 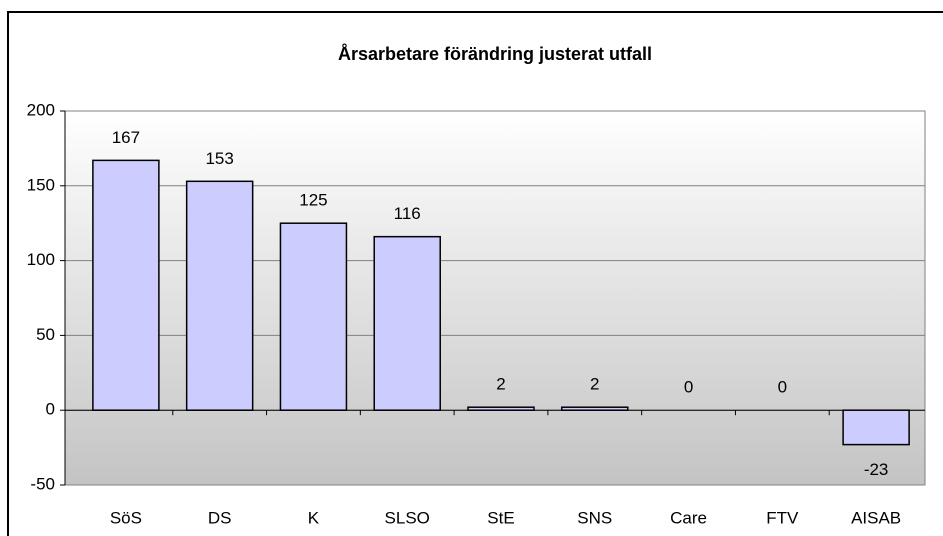 I want to click on value-label: 153, so click(x=219, y=158).